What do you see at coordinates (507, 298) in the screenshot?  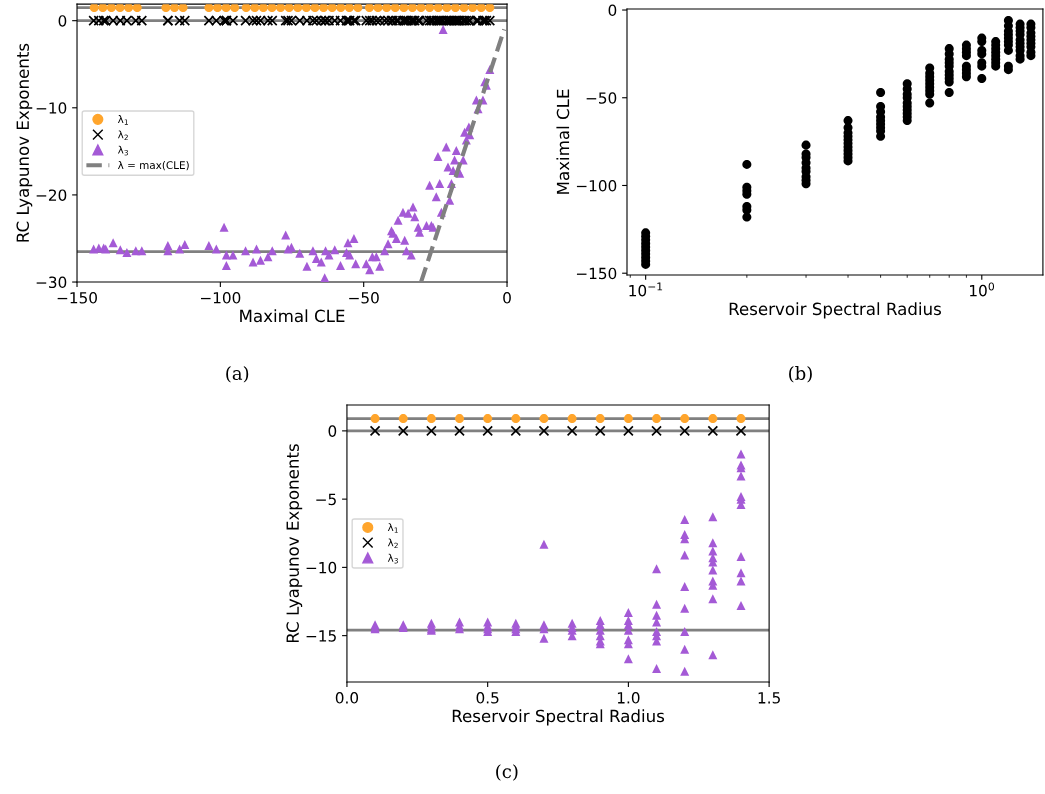 I see `x-tick-label: 0` at bounding box center [507, 298].